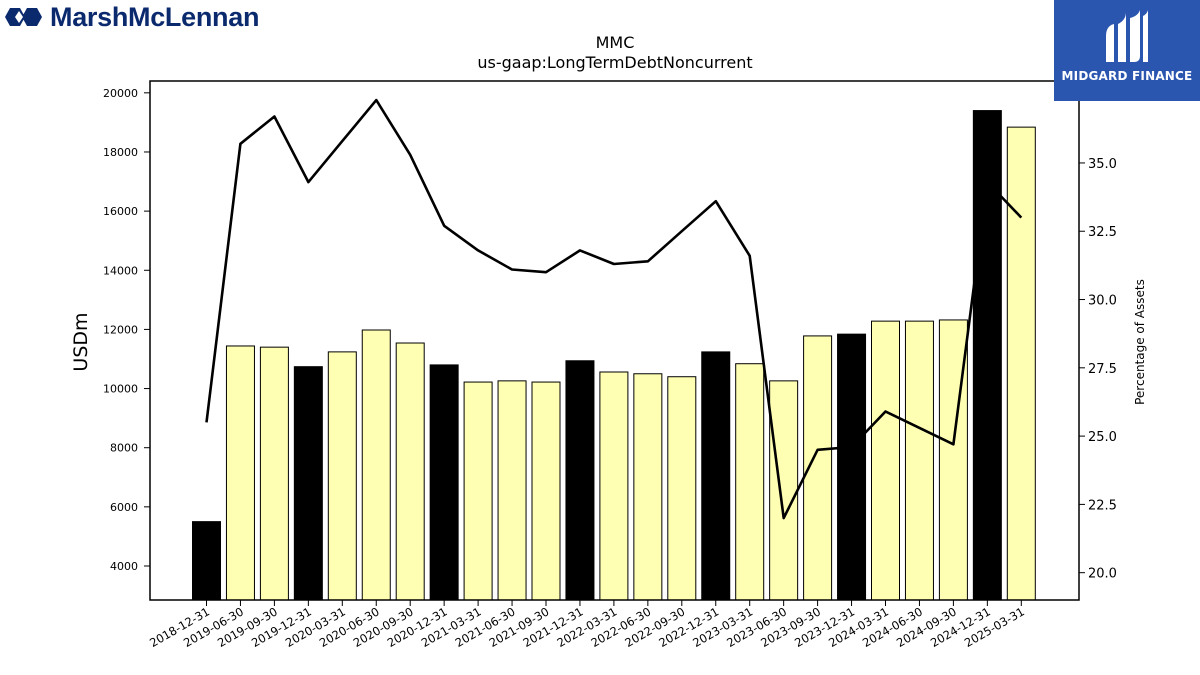 The image size is (1200, 675). What do you see at coordinates (120, 270) in the screenshot?
I see `left-y-tick-label: 14000` at bounding box center [120, 270].